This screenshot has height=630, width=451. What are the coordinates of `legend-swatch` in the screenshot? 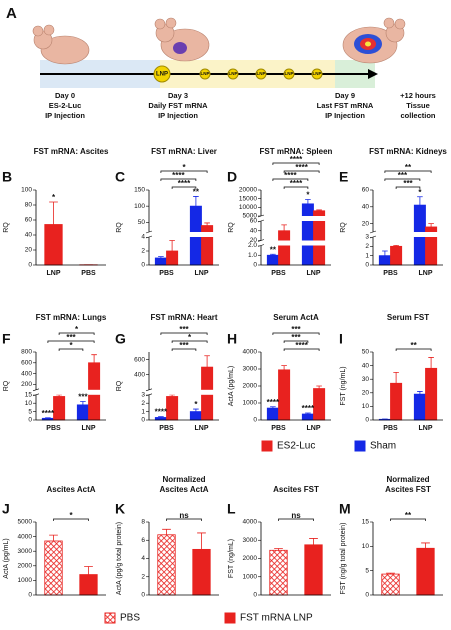 It's located at (267, 446).